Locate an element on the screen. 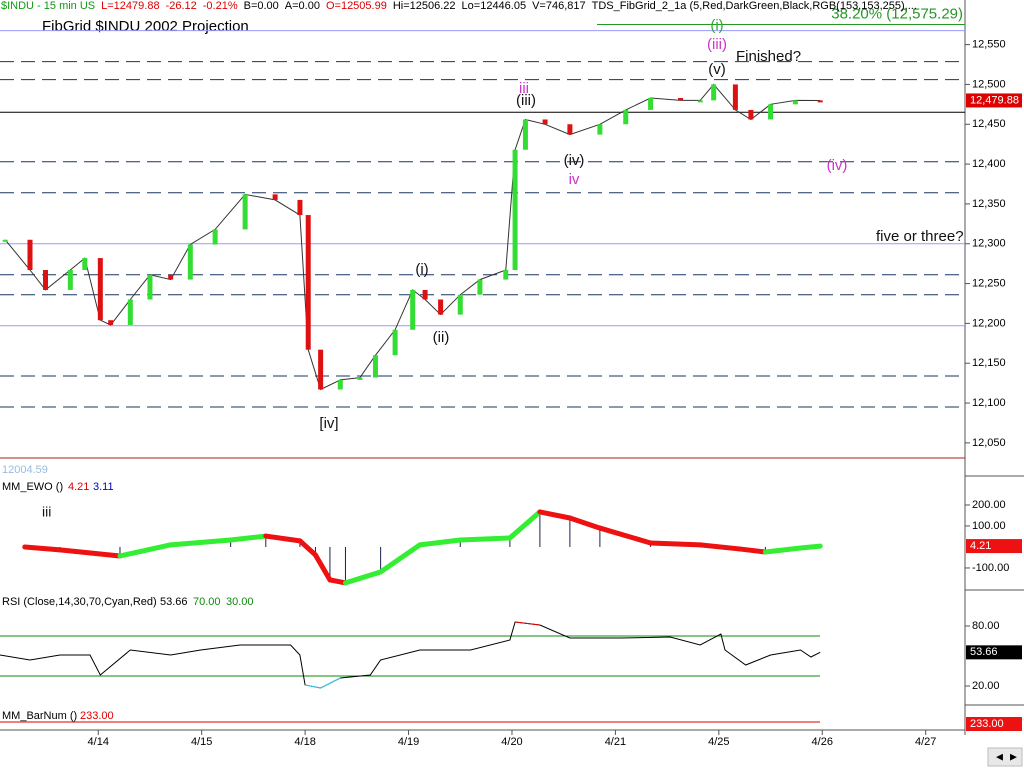 This screenshot has height=768, width=1024. panel-value: 3.11 is located at coordinates (103, 487).